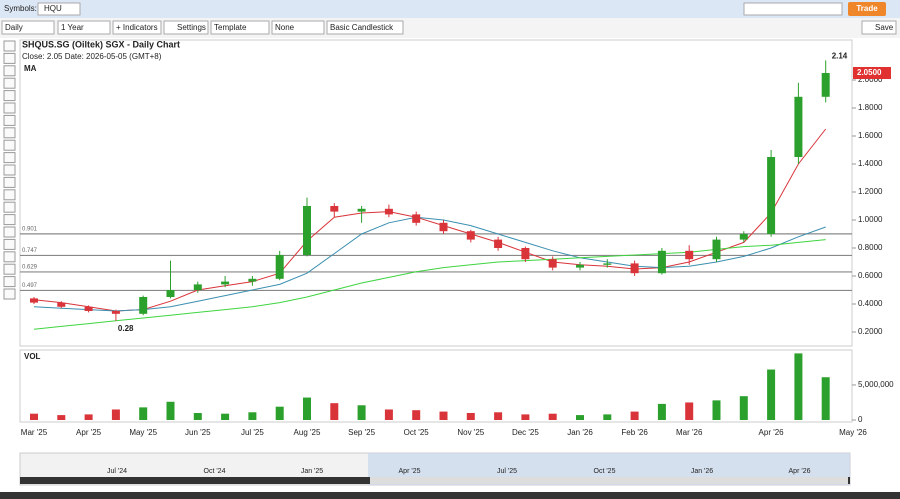 The image size is (900, 499). Describe the element at coordinates (884, 27) in the screenshot. I see `save: Save` at that location.